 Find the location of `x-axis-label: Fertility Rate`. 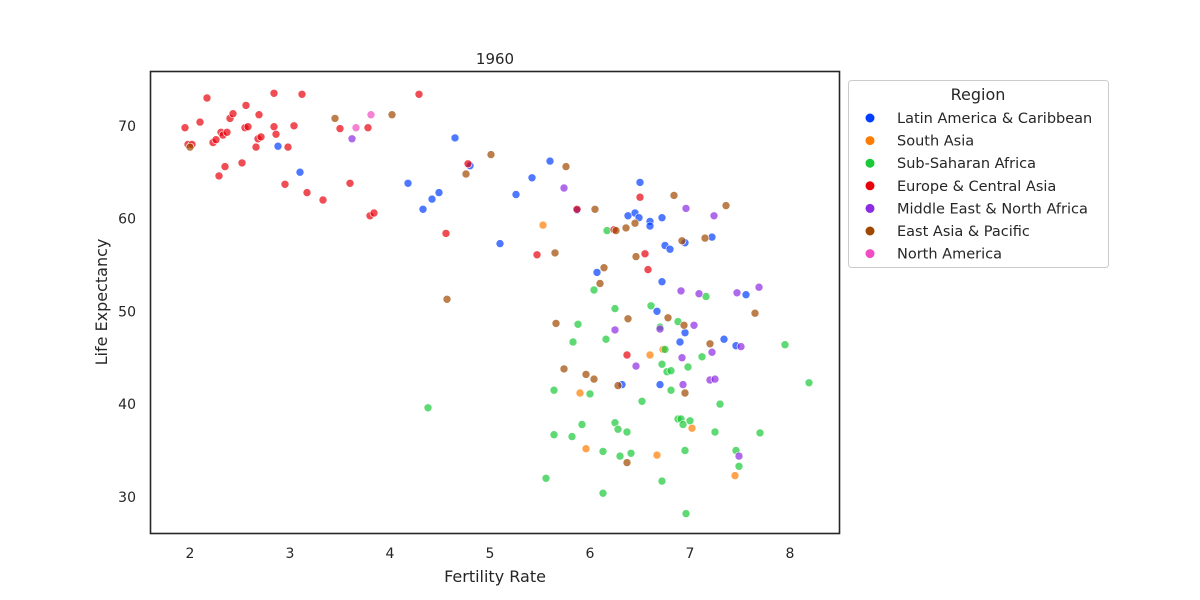

x-axis-label: Fertility Rate is located at coordinates (495, 576).